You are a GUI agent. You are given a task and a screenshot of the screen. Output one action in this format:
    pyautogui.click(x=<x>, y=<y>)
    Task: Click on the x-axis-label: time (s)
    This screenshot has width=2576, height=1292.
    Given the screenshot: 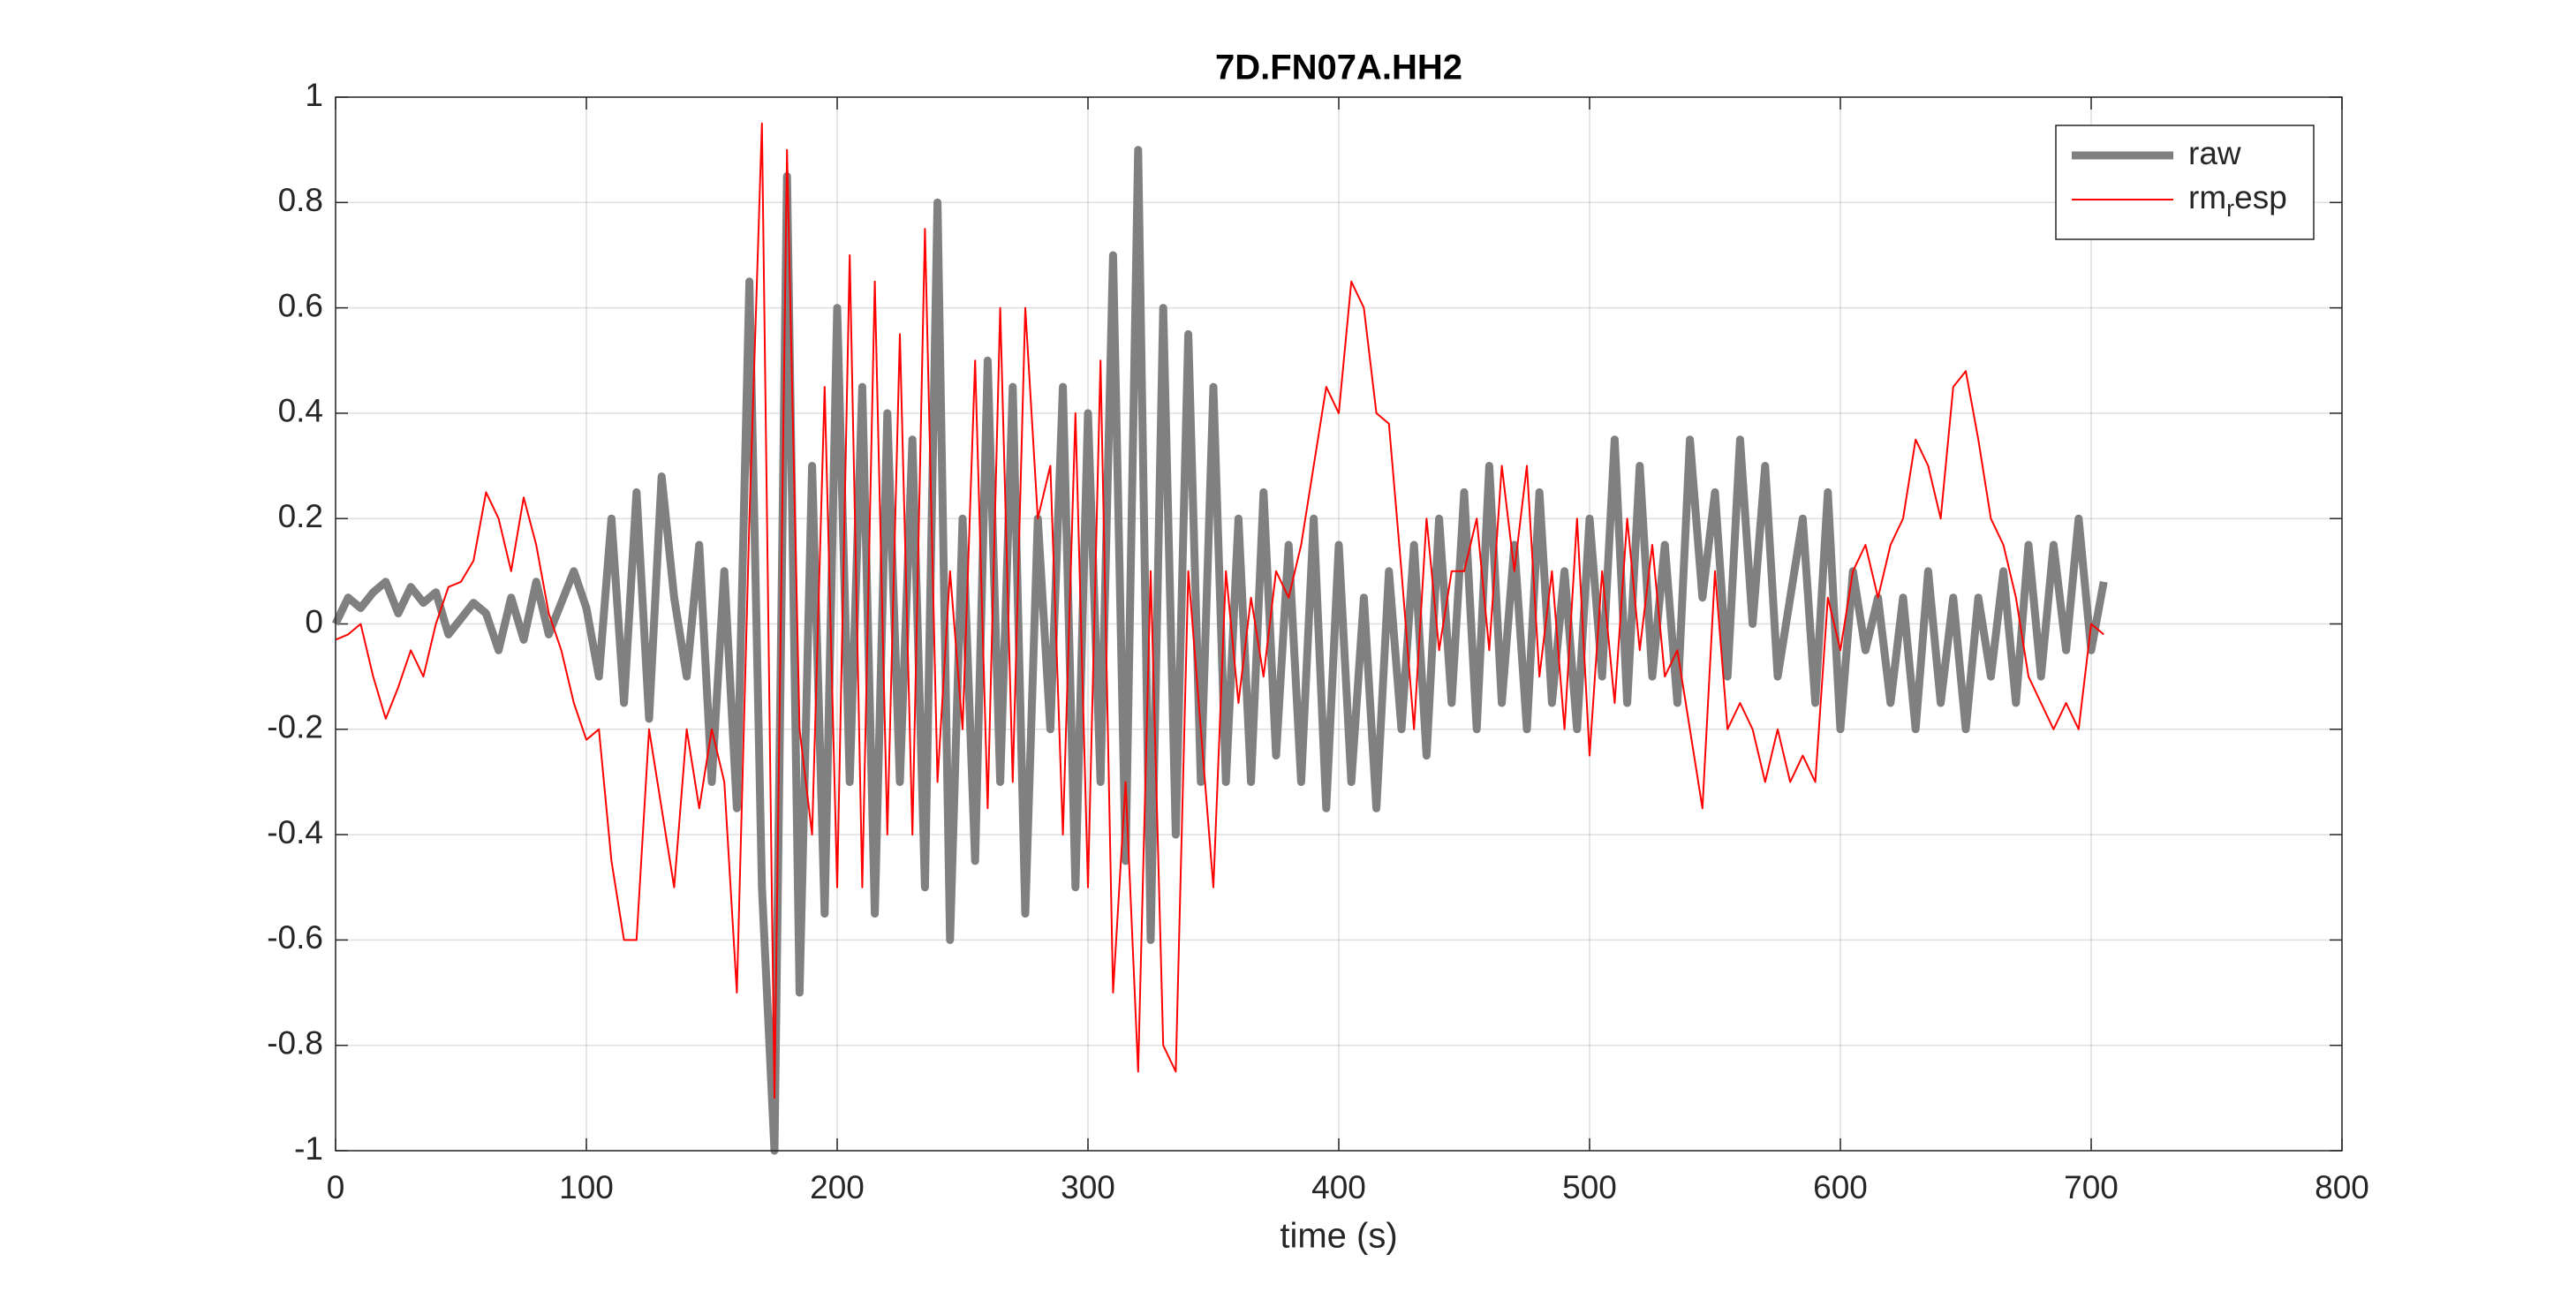 What is the action you would take?
    pyautogui.click(x=1339, y=1236)
    